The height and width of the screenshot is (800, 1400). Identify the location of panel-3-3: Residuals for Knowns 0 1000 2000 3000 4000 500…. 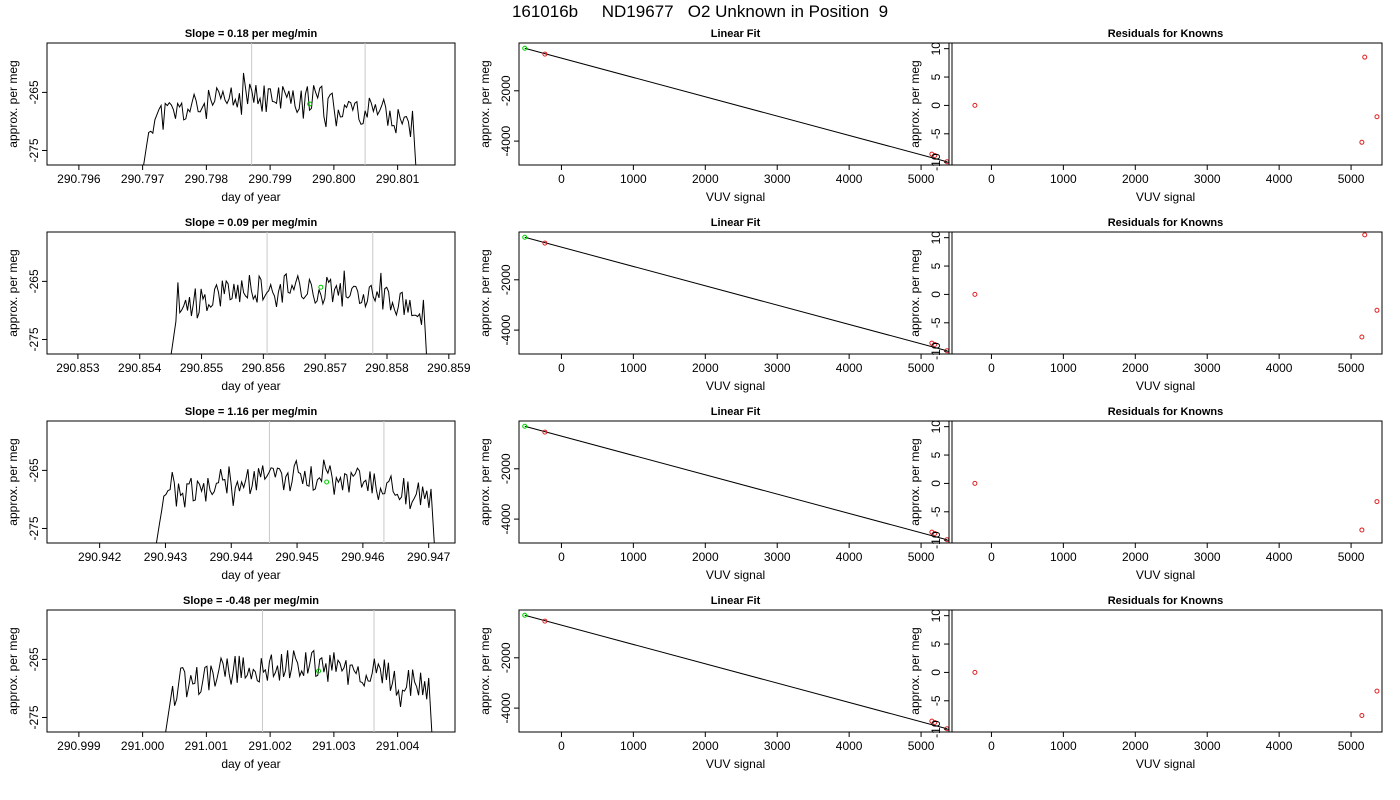
(1145, 494).